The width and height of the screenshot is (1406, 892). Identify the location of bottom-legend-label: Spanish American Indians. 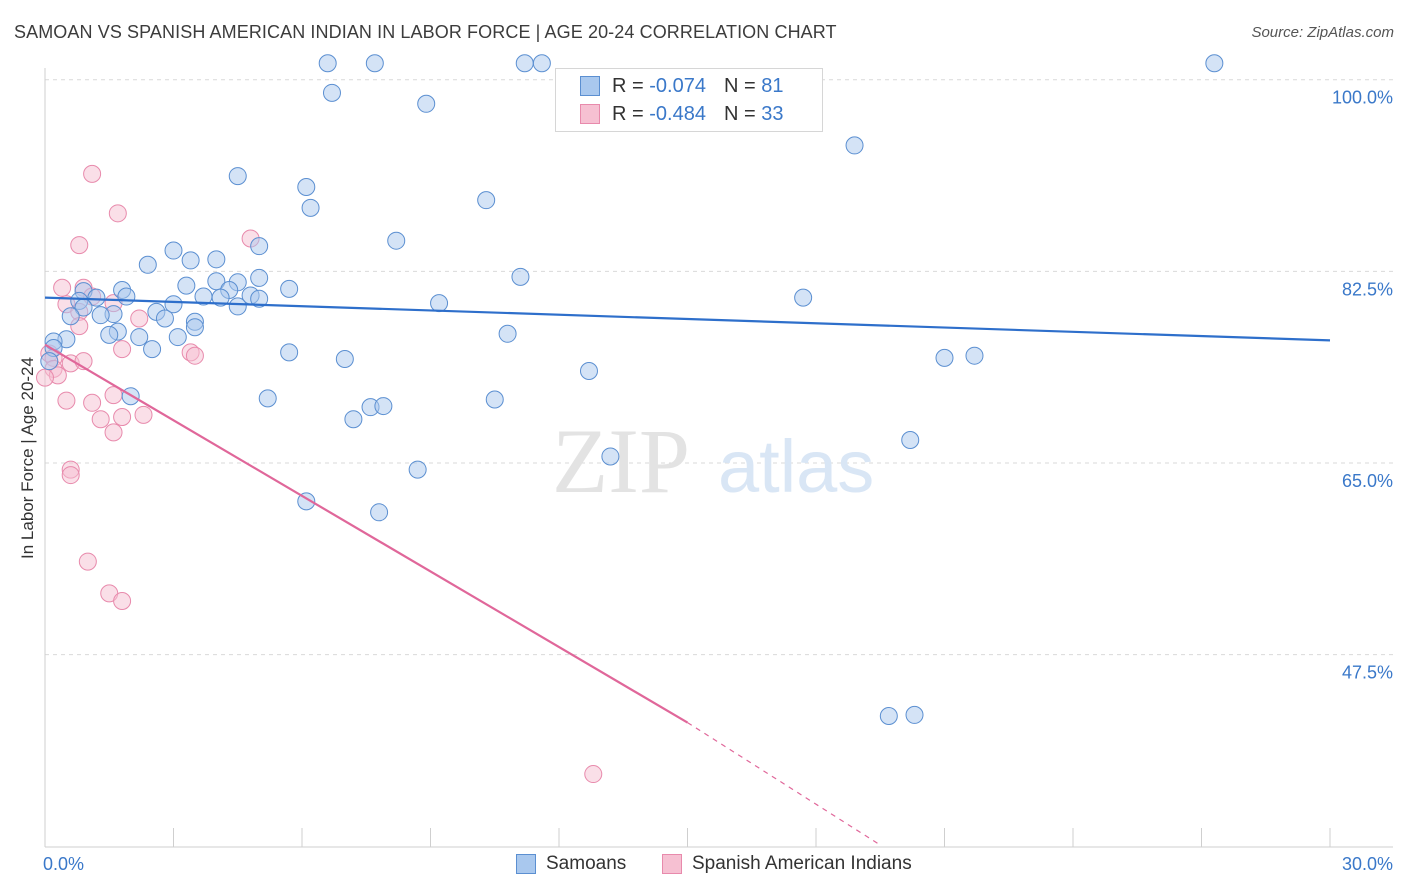
(802, 863).